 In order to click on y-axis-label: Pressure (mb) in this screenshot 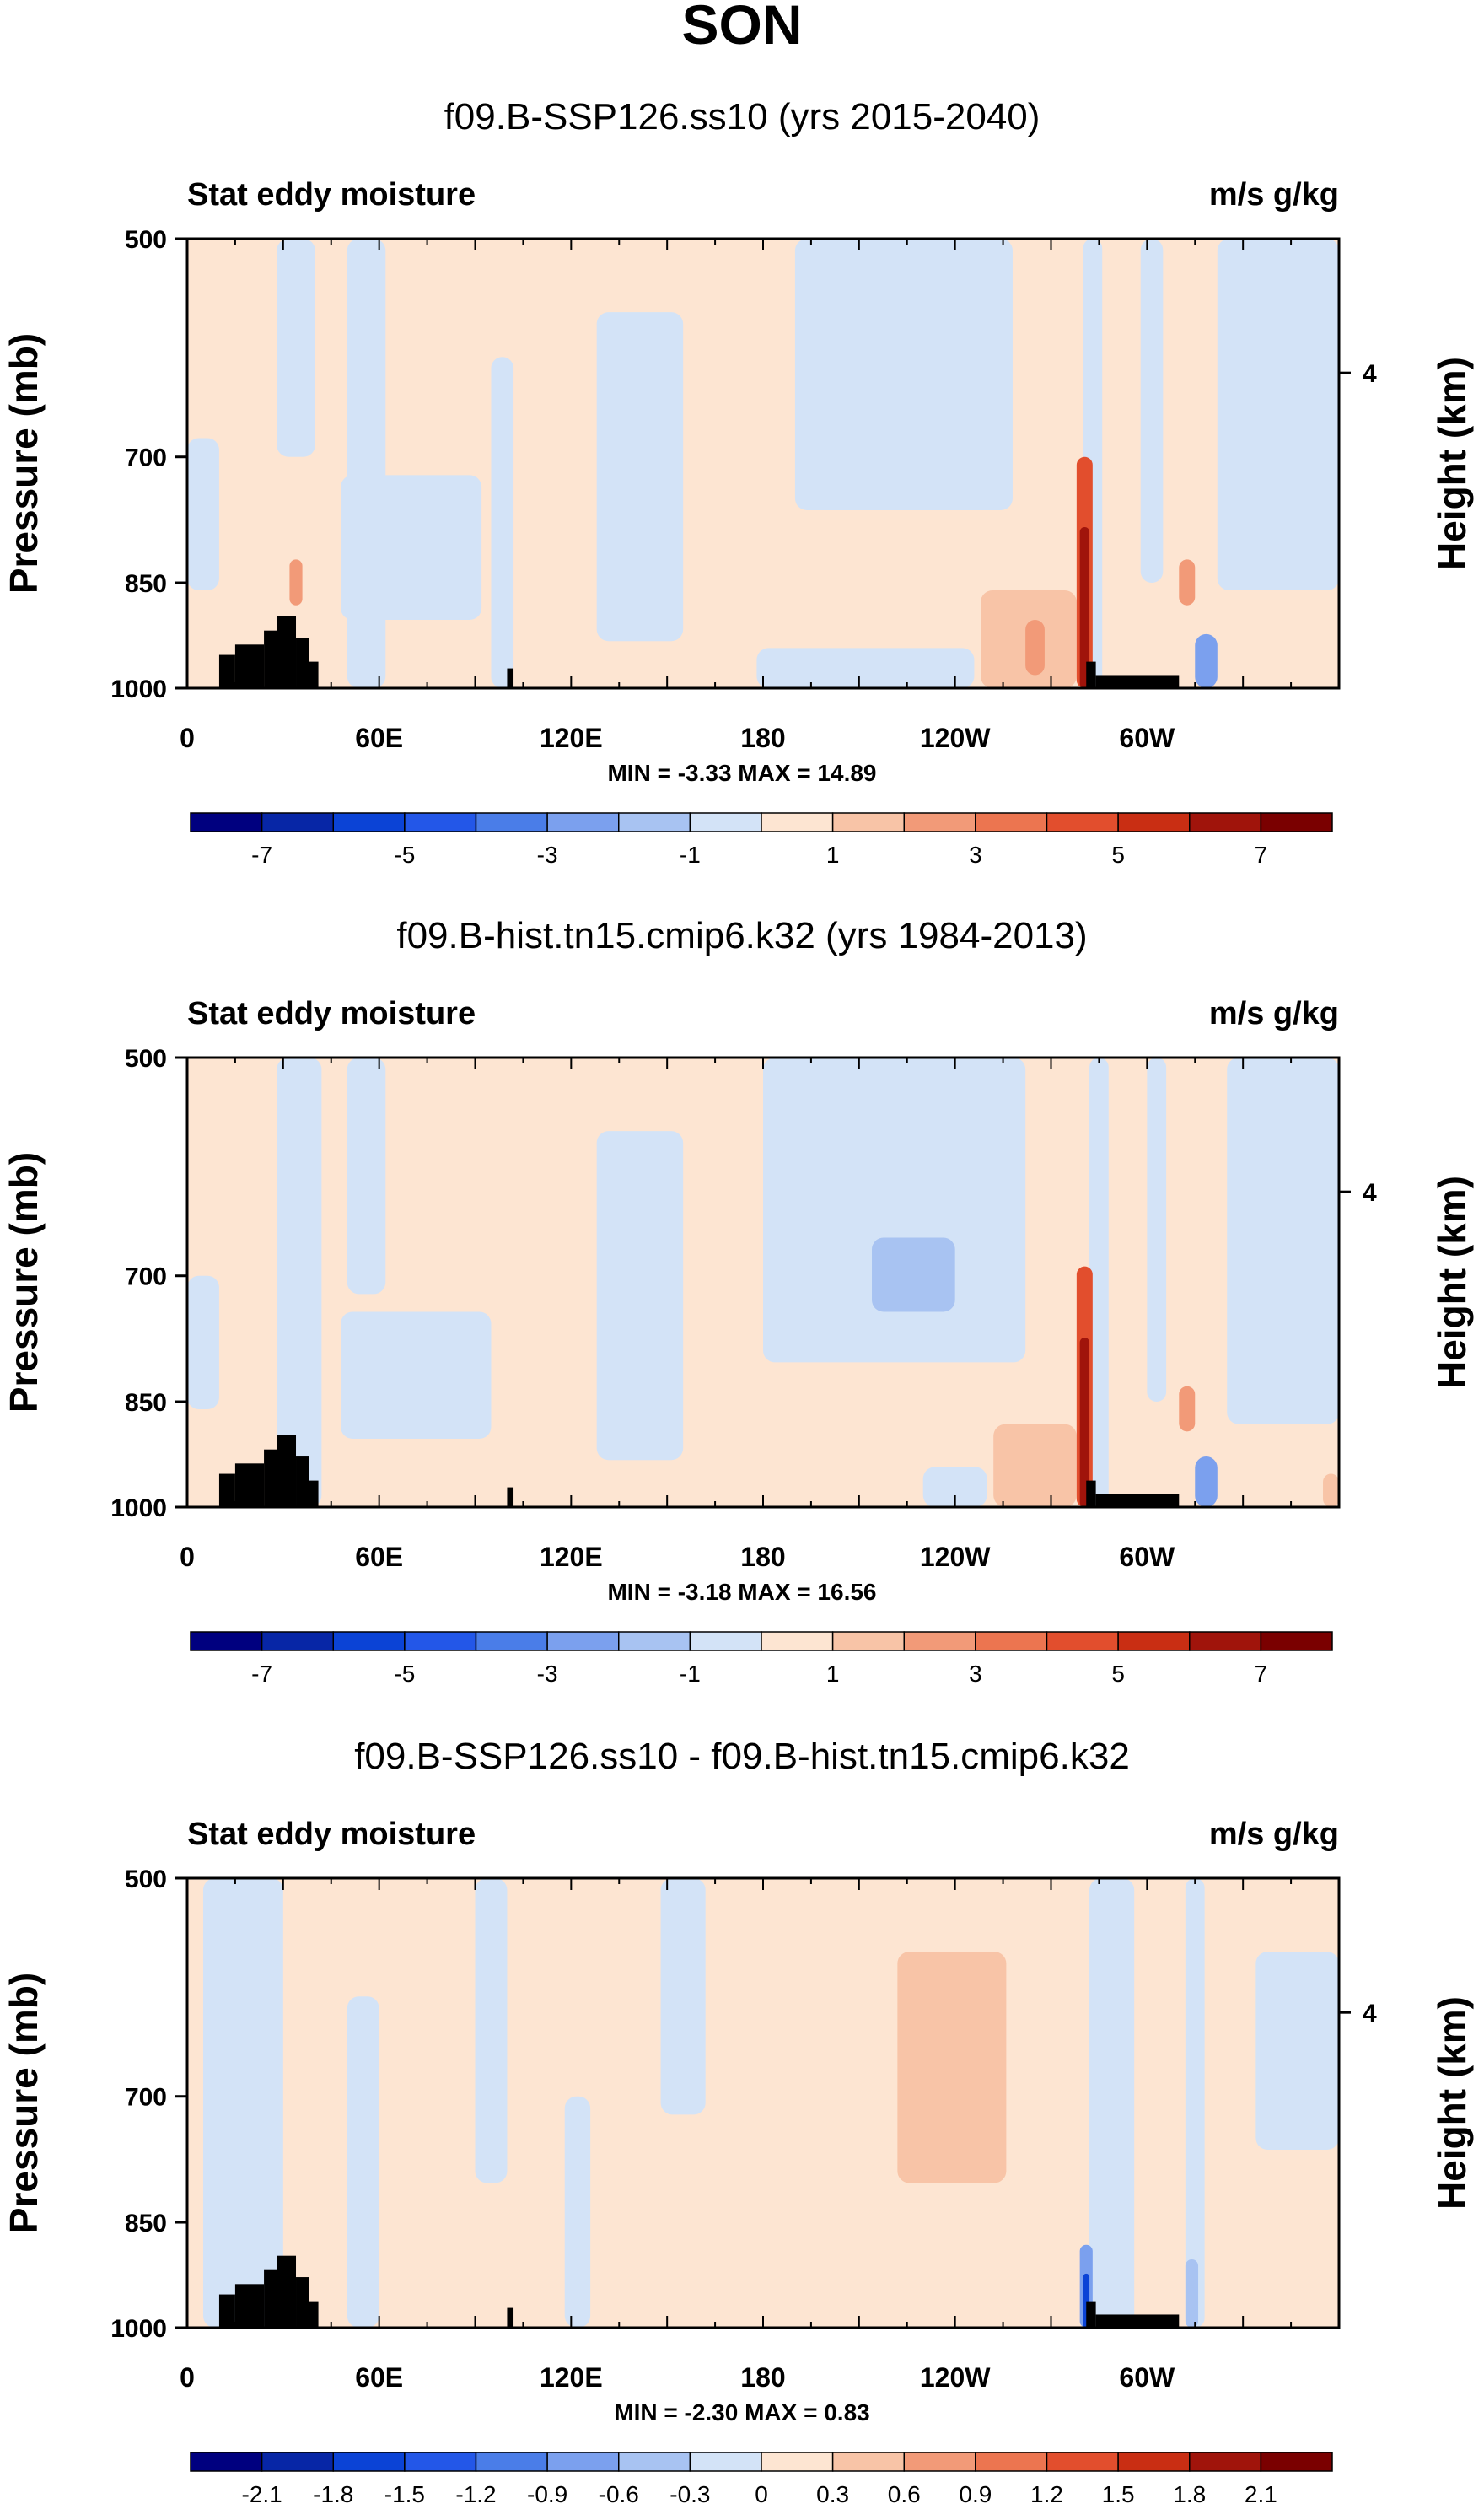, I will do `click(24, 1282)`.